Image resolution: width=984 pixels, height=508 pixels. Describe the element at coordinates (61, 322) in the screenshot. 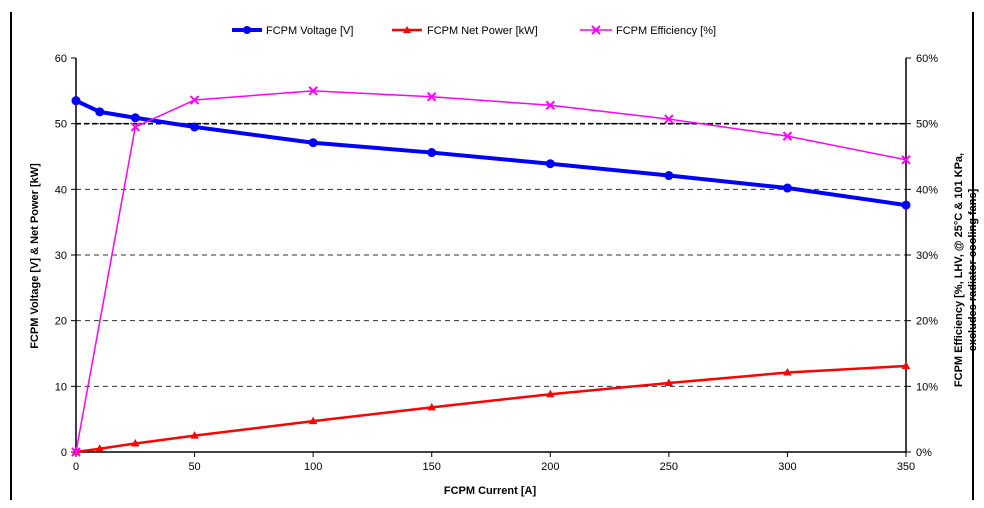

I see `y-left-tick-label: 20` at that location.